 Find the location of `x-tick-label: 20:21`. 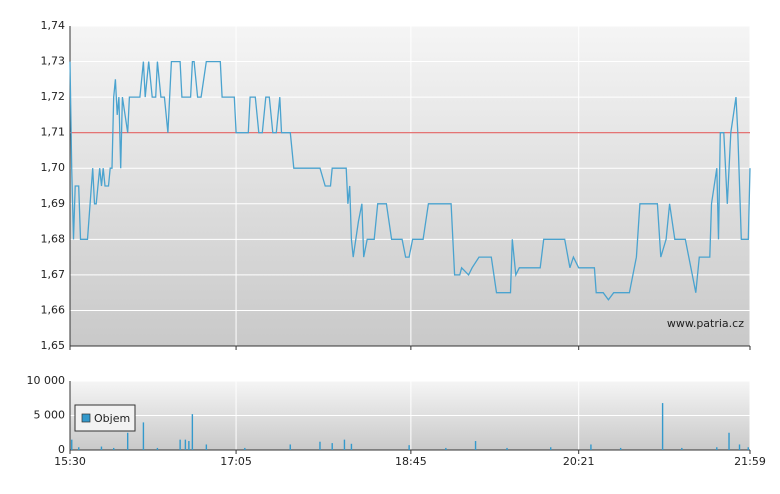

x-tick-label: 20:21 is located at coordinates (579, 461).